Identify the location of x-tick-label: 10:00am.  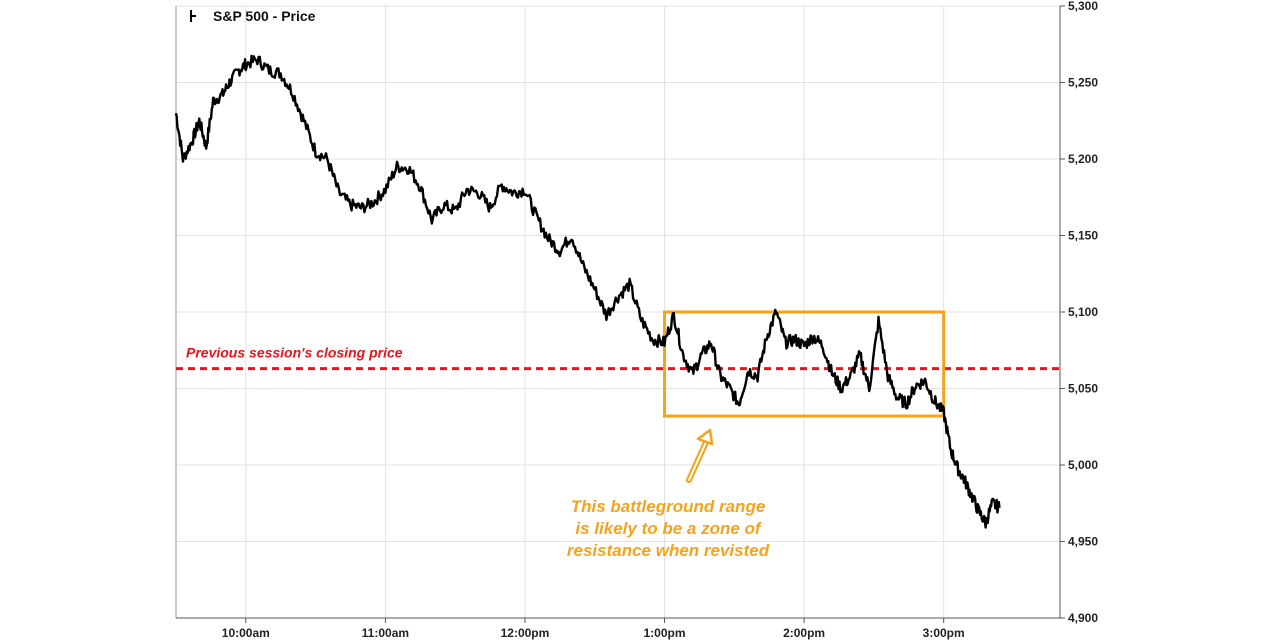
(246, 633).